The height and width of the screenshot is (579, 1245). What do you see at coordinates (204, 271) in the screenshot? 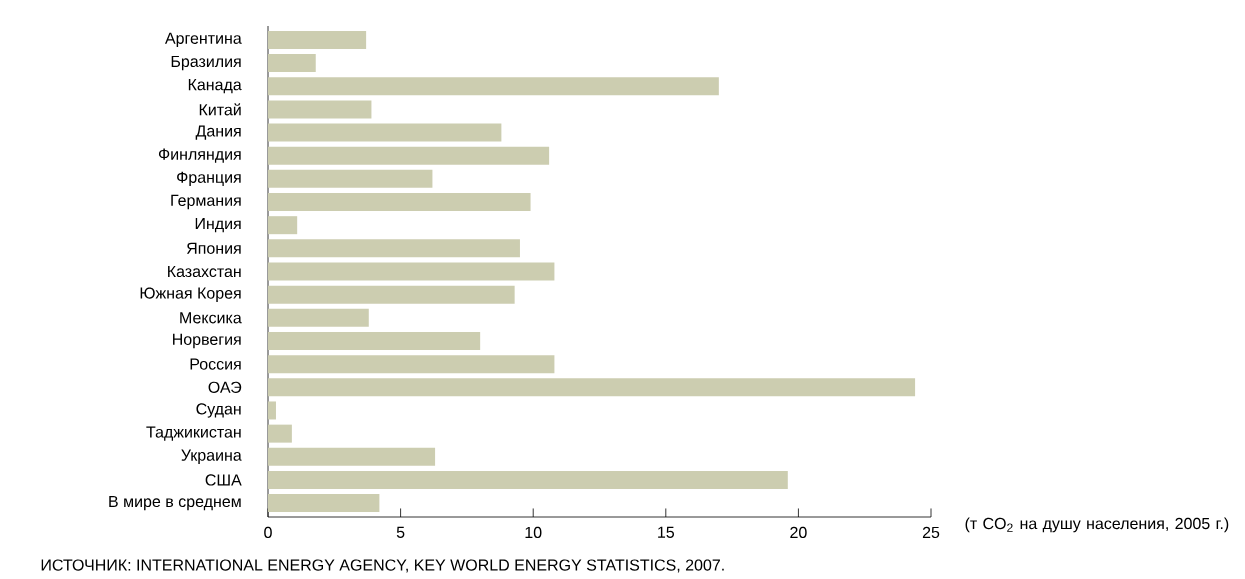
I see `y-tick-label: Казахстан` at bounding box center [204, 271].